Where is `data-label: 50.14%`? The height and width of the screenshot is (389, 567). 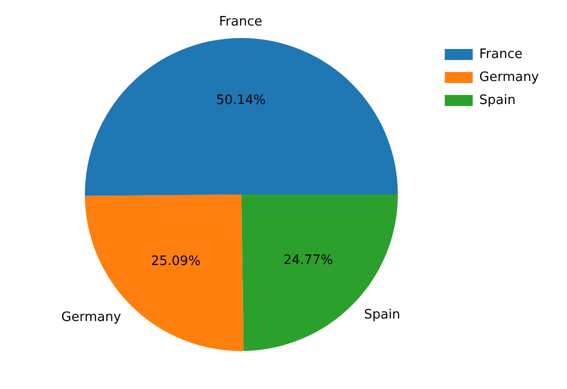
data-label: 50.14% is located at coordinates (241, 100).